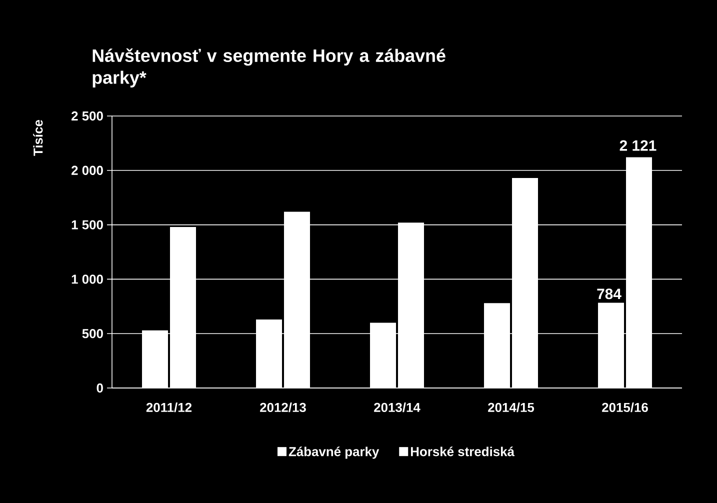 Image resolution: width=717 pixels, height=503 pixels. I want to click on x-tick-label: 2014/15, so click(511, 407).